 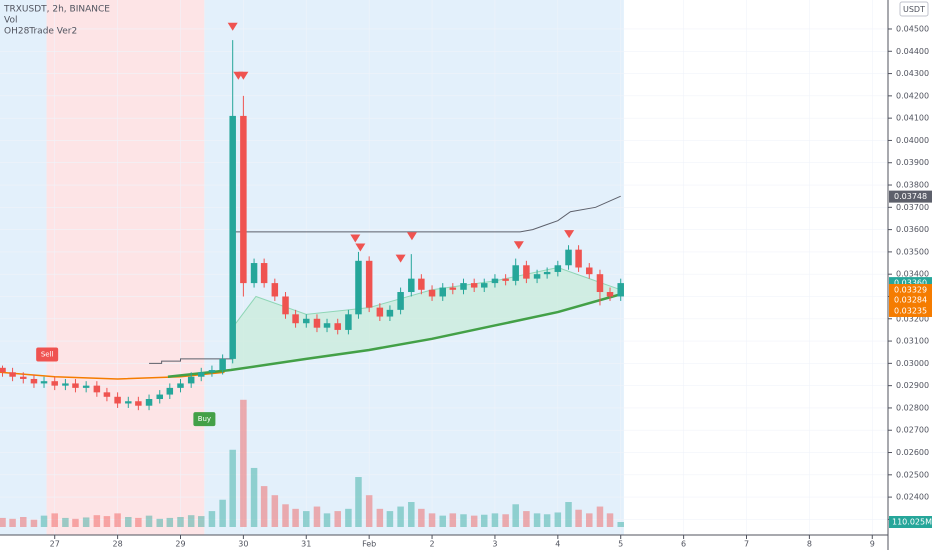 What do you see at coordinates (40, 32) in the screenshot?
I see `legend-item: OH28Trade Ver2` at bounding box center [40, 32].